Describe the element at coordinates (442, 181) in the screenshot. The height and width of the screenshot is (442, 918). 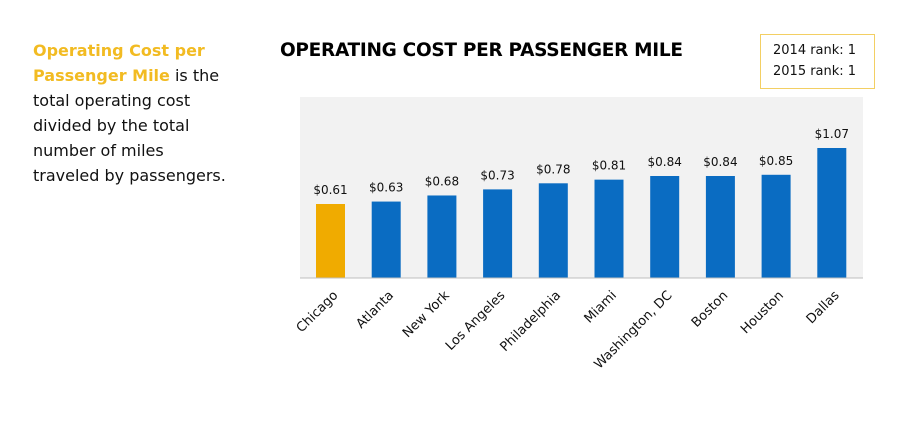
I see `data-label: $0.68` at that location.